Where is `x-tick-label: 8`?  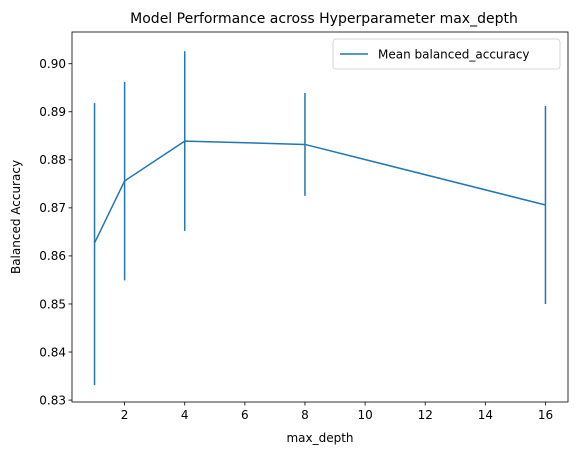
x-tick-label: 8 is located at coordinates (305, 415).